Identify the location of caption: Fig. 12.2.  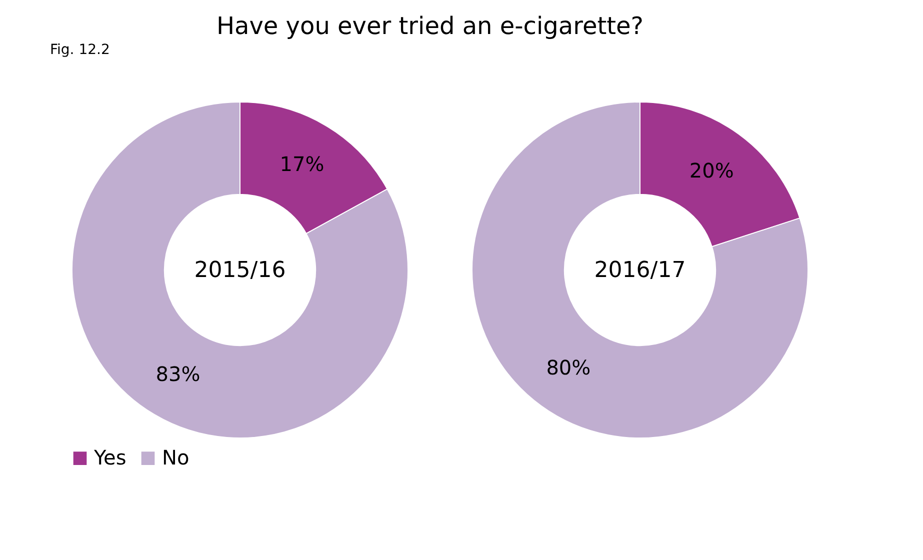
(80, 50).